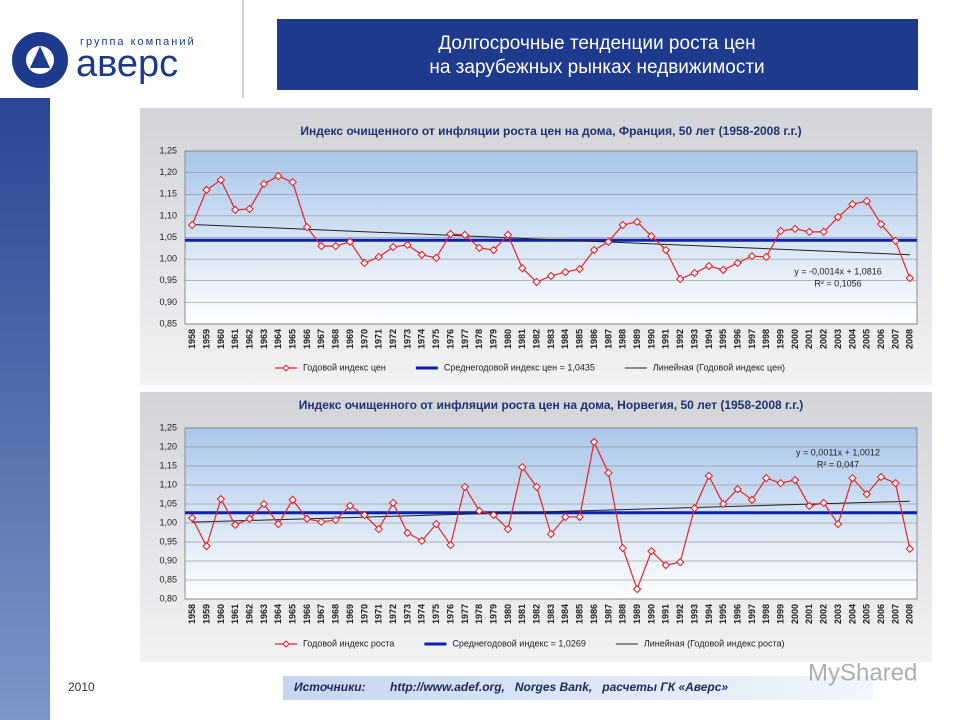  What do you see at coordinates (168, 259) in the screenshot?
I see `y-tick-label: 1,00` at bounding box center [168, 259].